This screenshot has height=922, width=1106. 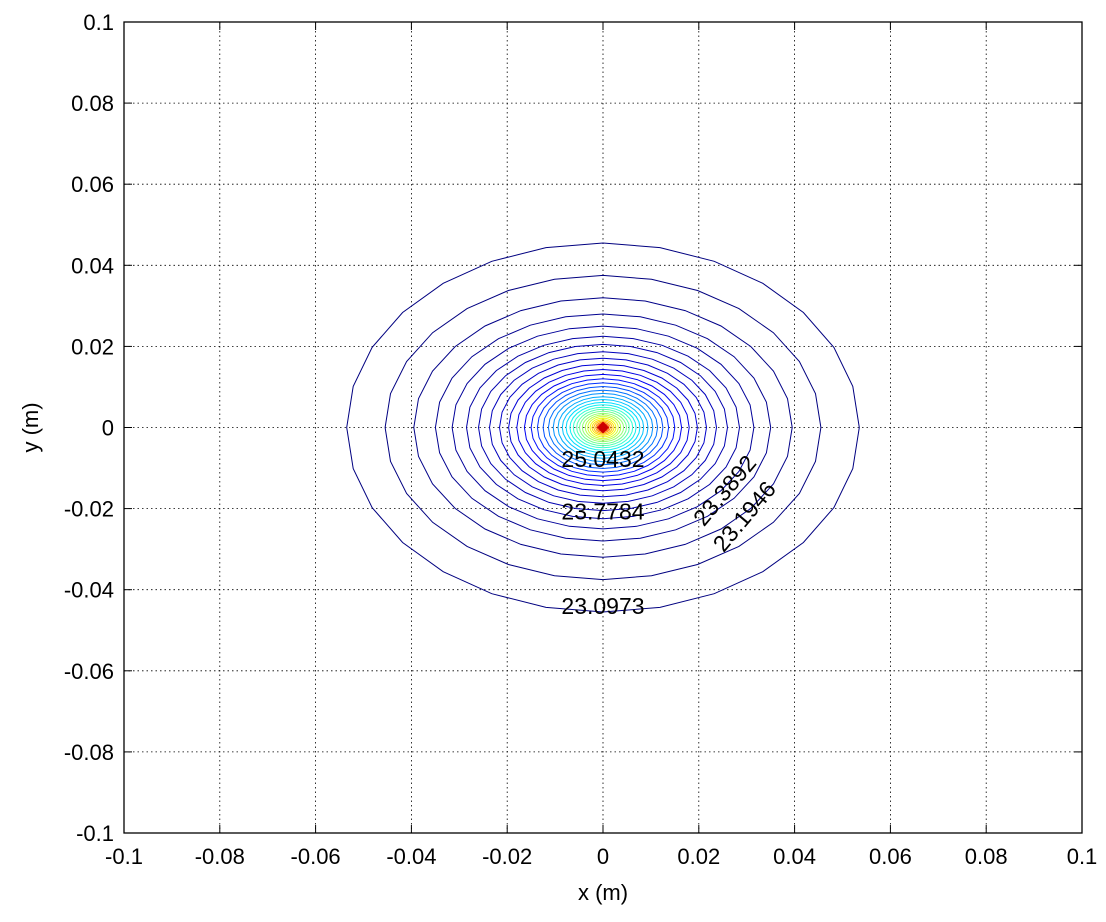 What do you see at coordinates (602, 512) in the screenshot?
I see `contour-value-label: 23.7784` at bounding box center [602, 512].